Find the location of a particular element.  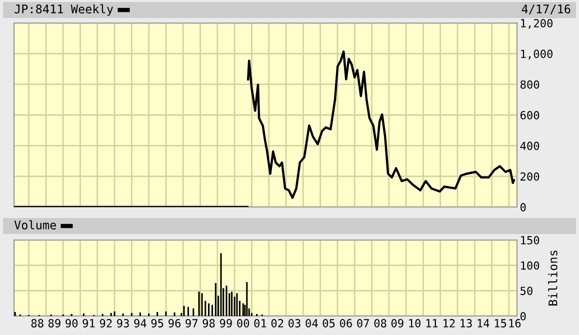

x-tick-label: 07 is located at coordinates (363, 323).